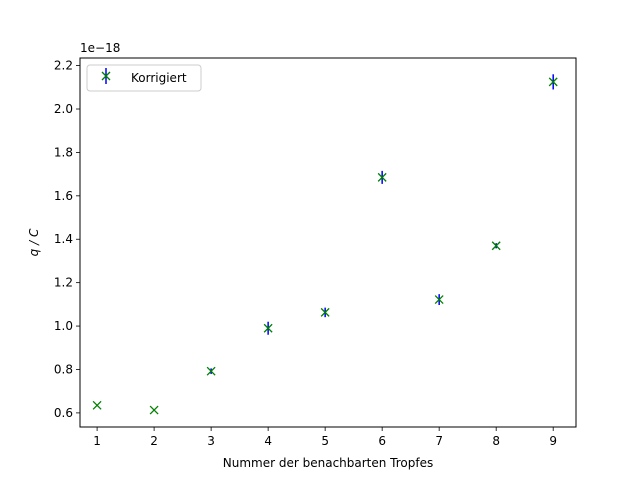  What do you see at coordinates (211, 441) in the screenshot?
I see `x-tick-label: 3` at bounding box center [211, 441].